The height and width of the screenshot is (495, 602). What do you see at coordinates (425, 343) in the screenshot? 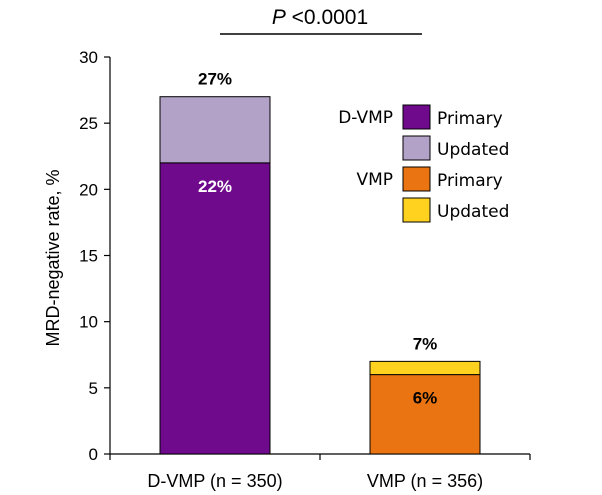
I see `bar-total-label: 7%` at bounding box center [425, 343].